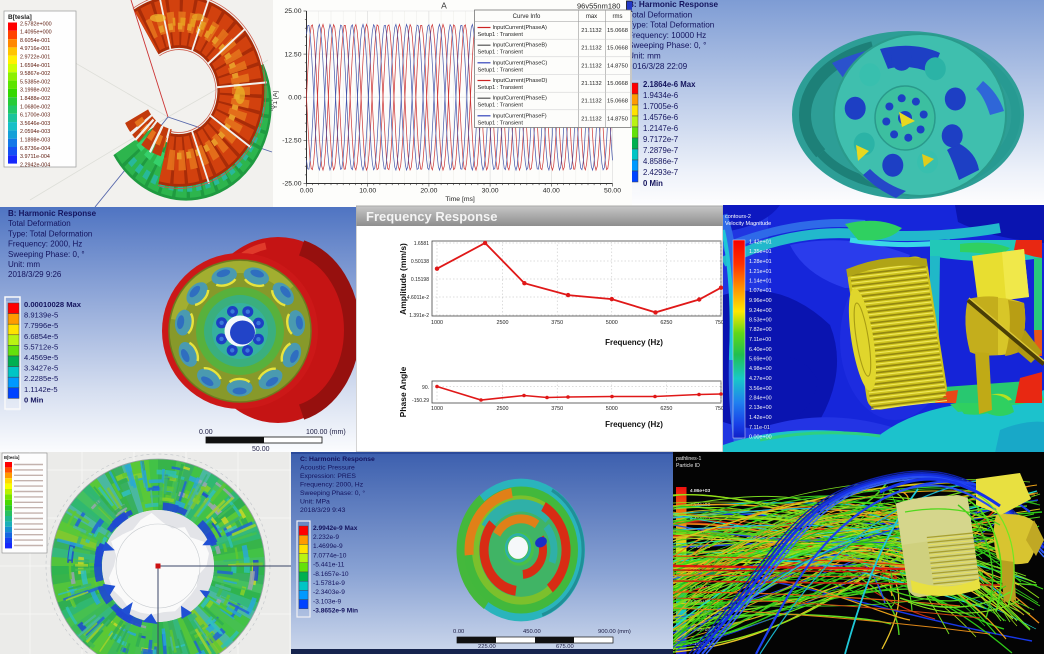 The image size is (1044, 654). Describe the element at coordinates (760, 262) in the screenshot. I see `svg-text: 1.28e+01` at that location.